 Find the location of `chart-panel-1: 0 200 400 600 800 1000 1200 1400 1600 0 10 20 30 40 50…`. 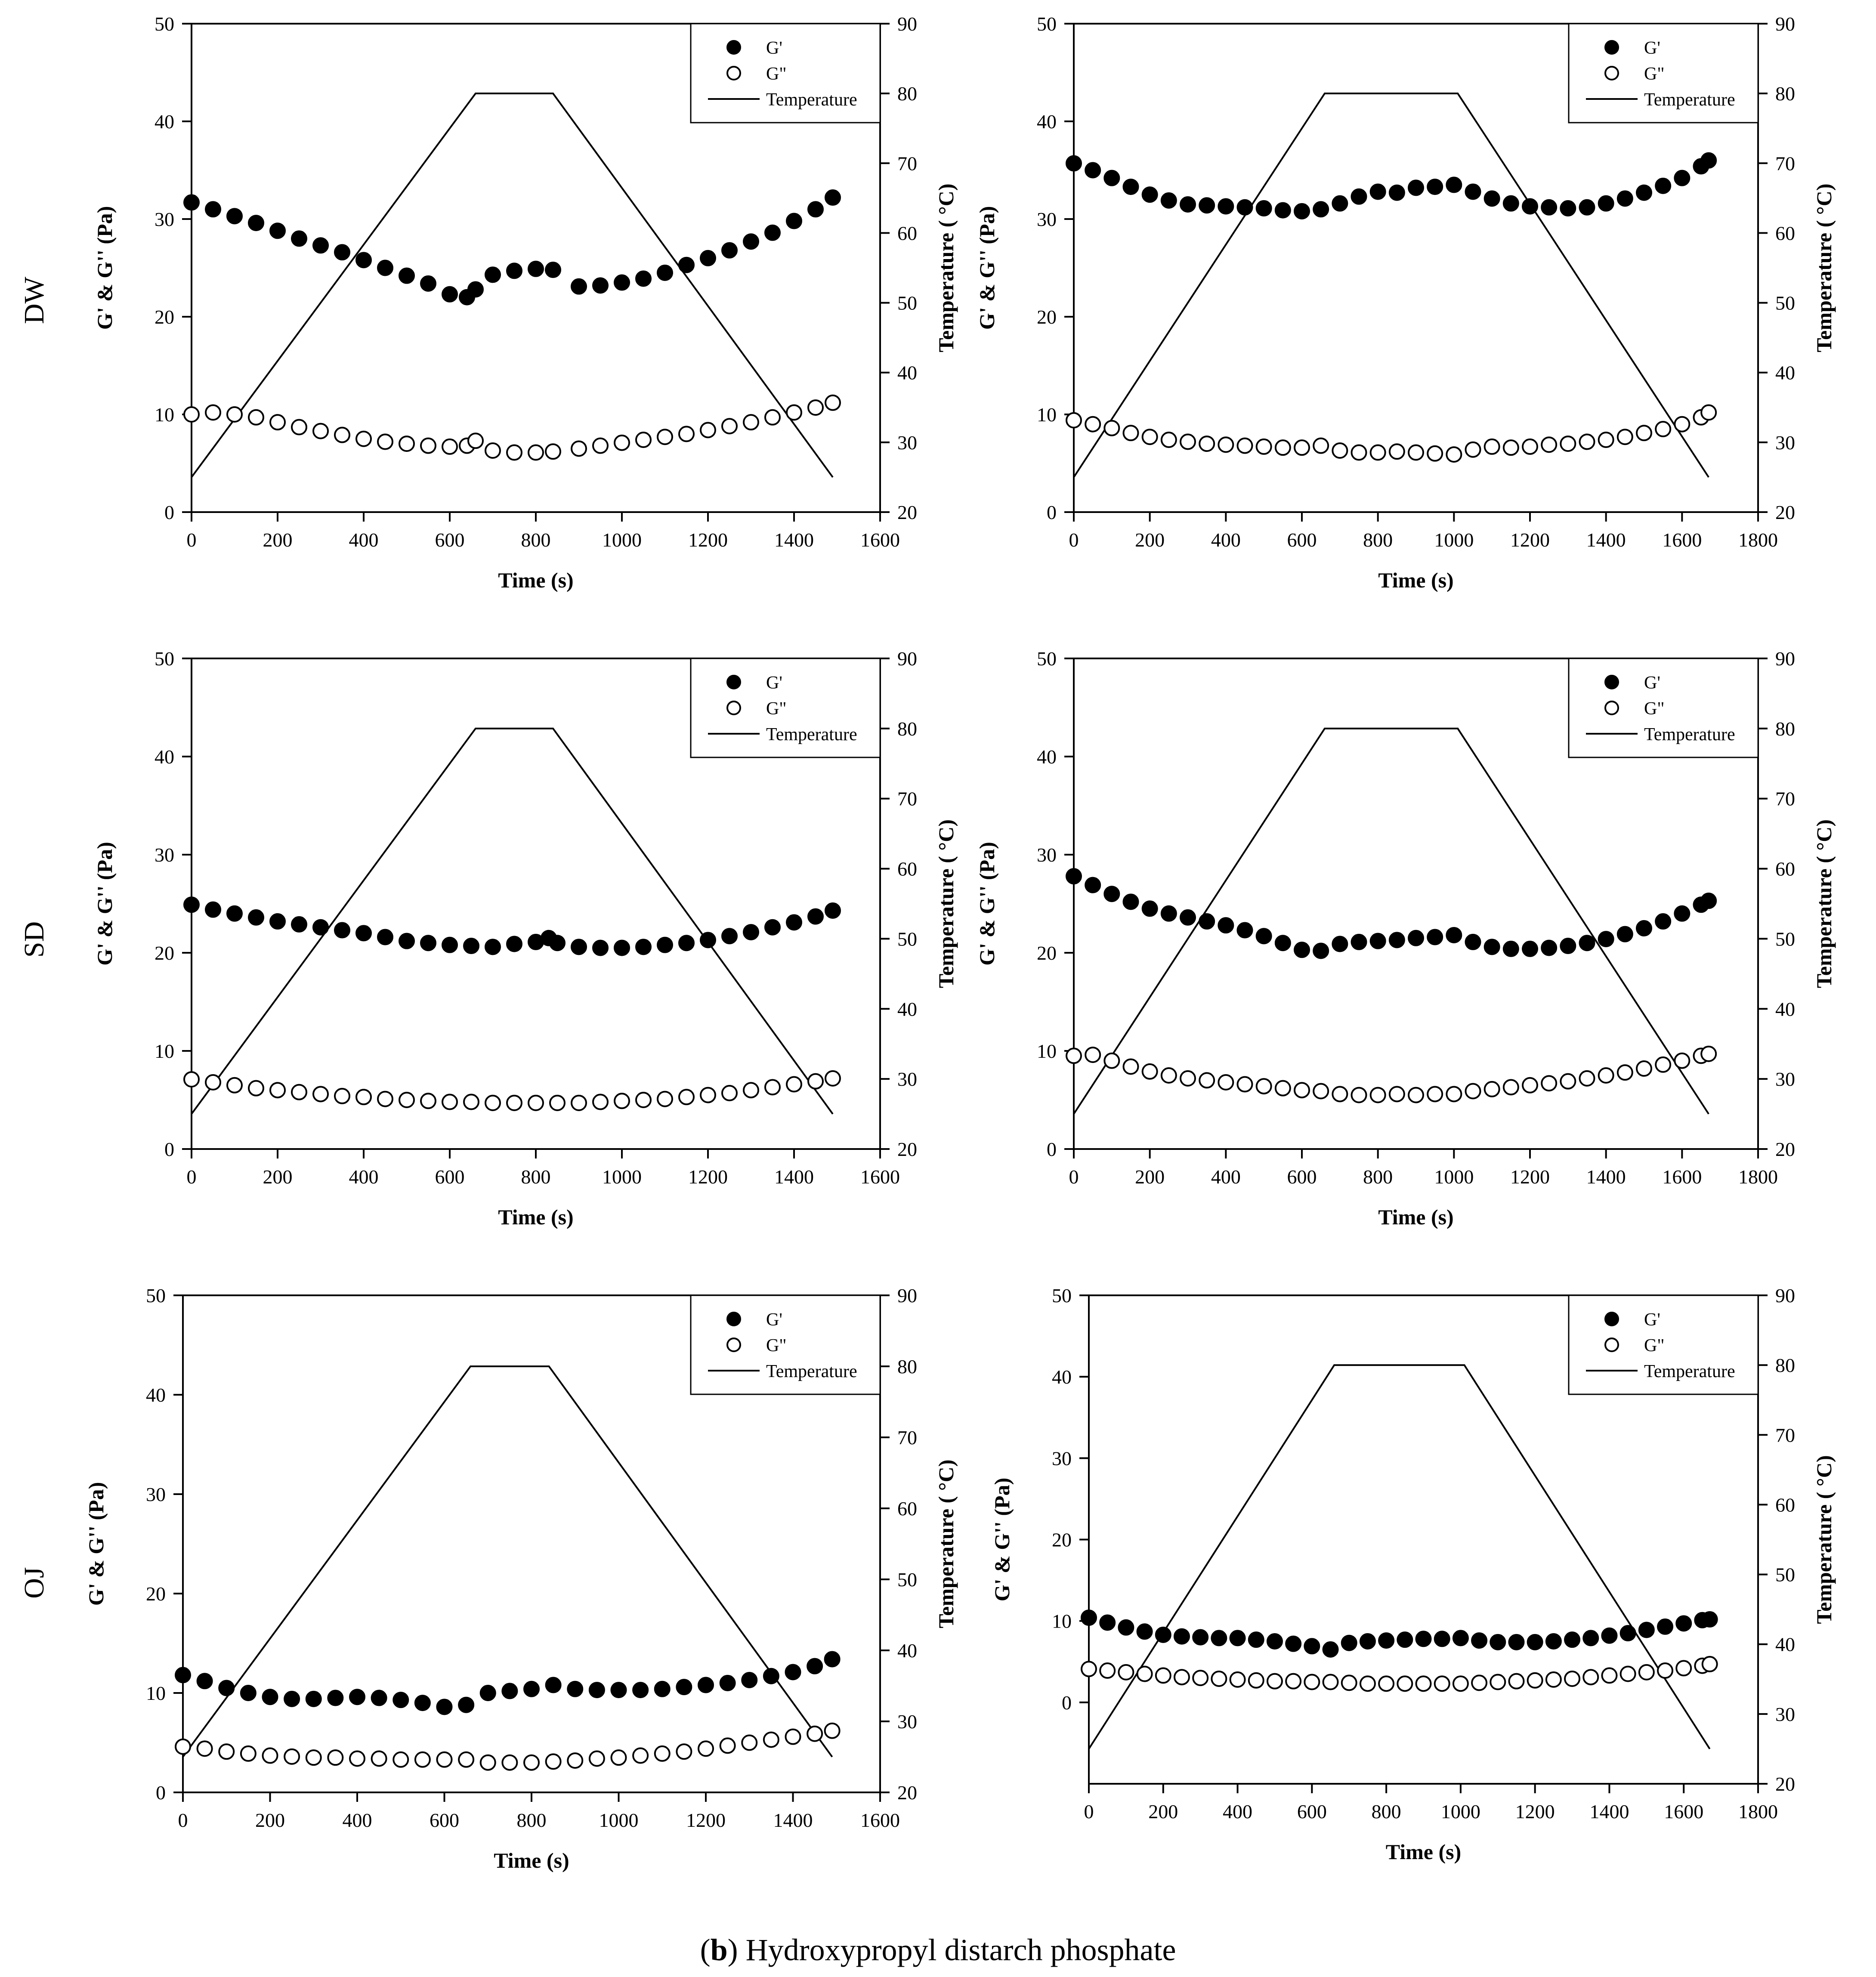

chart-panel-1: 0 200 400 600 800 1000 1200 1400 1600 0 10 20 30 40 50… is located at coordinates (525, 302).